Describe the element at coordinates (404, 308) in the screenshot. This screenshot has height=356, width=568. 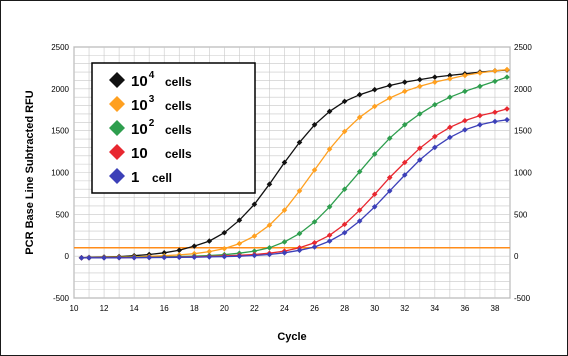
I see `x-tick-label: 32` at that location.